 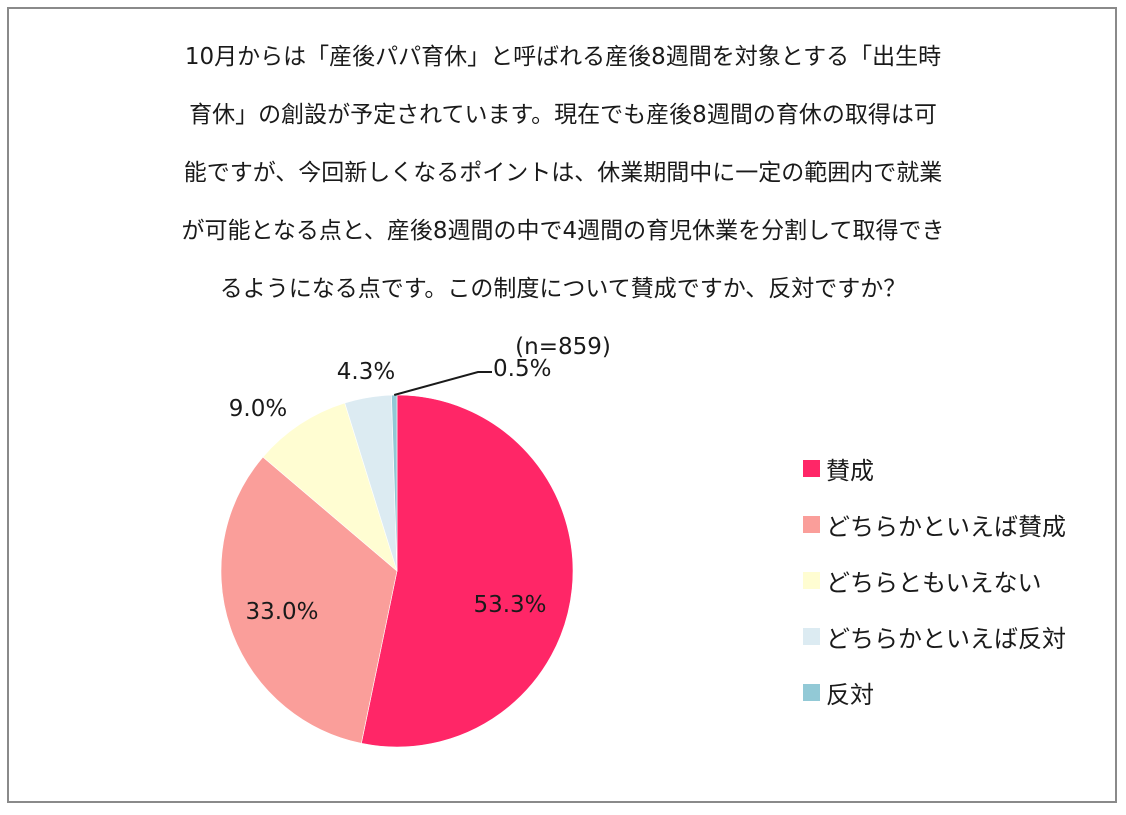 I want to click on legend-label: 賛成, so click(x=850, y=470).